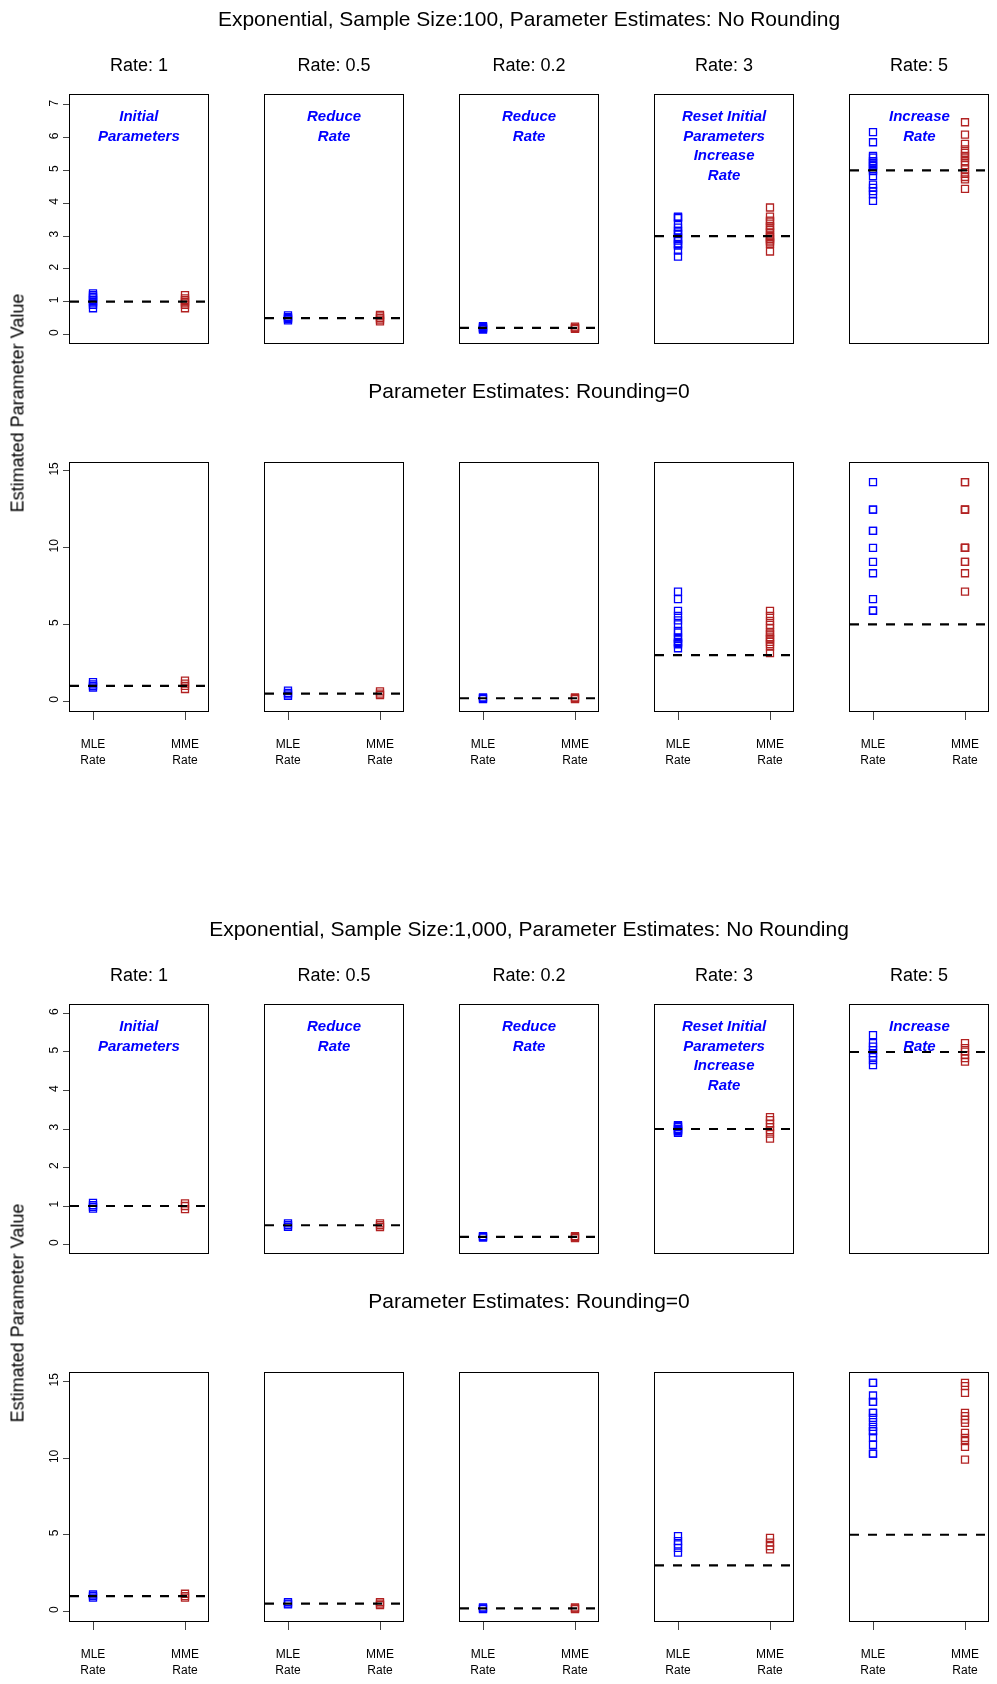  Describe the element at coordinates (529, 19) in the screenshot. I see `text: Exponential, Sample Size:100, Parameter Estimates: No Rounding` at that location.